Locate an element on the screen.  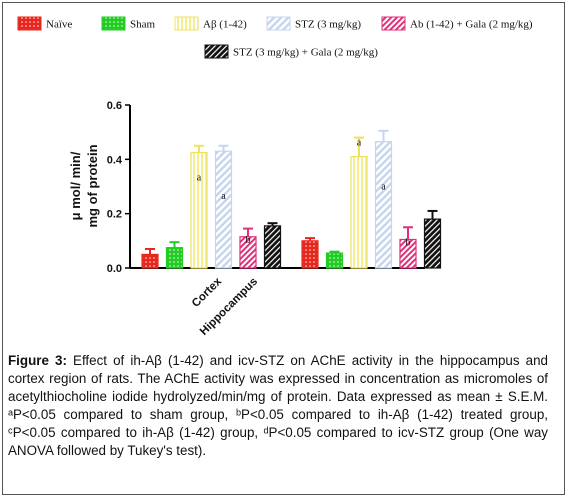
caption-label: Figure 3: is located at coordinates (37, 360).